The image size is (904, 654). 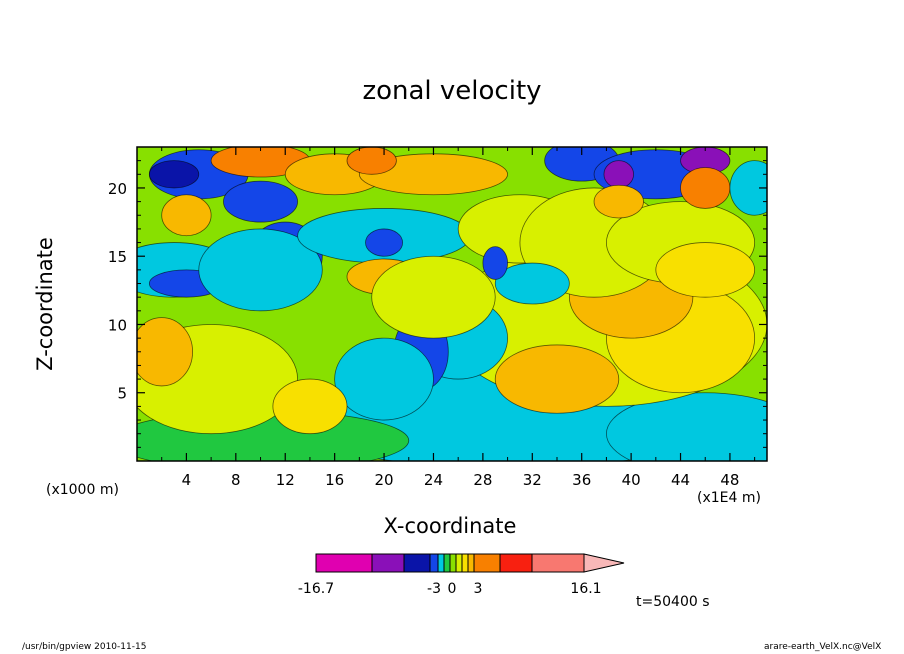 I want to click on x-tick-label: 32, so click(x=532, y=480).